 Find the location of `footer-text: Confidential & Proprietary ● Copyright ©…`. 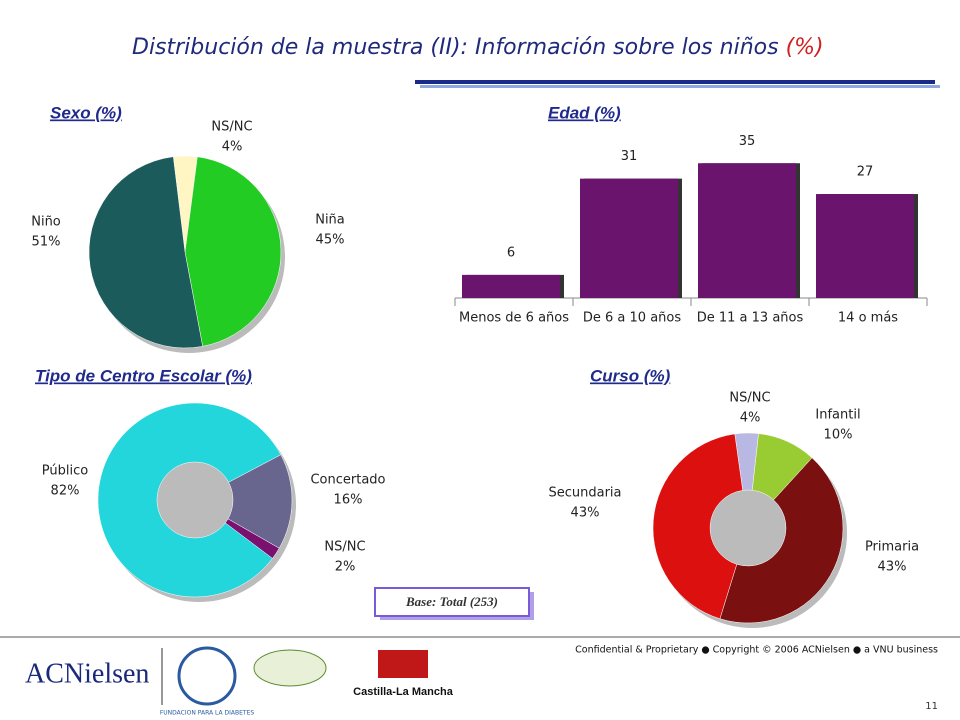

footer-text: Confidential & Proprietary ● Copyright ©… is located at coordinates (756, 650).